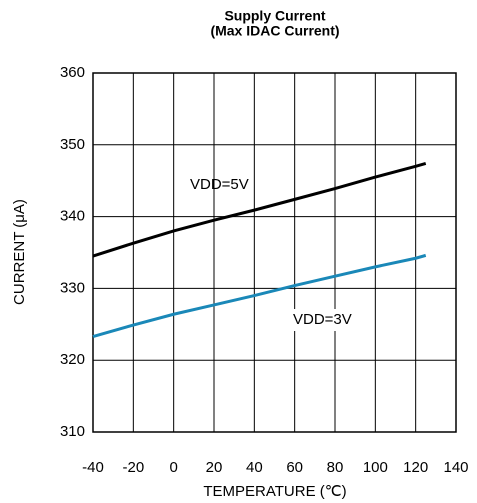  I want to click on label-background, so click(330, 320).